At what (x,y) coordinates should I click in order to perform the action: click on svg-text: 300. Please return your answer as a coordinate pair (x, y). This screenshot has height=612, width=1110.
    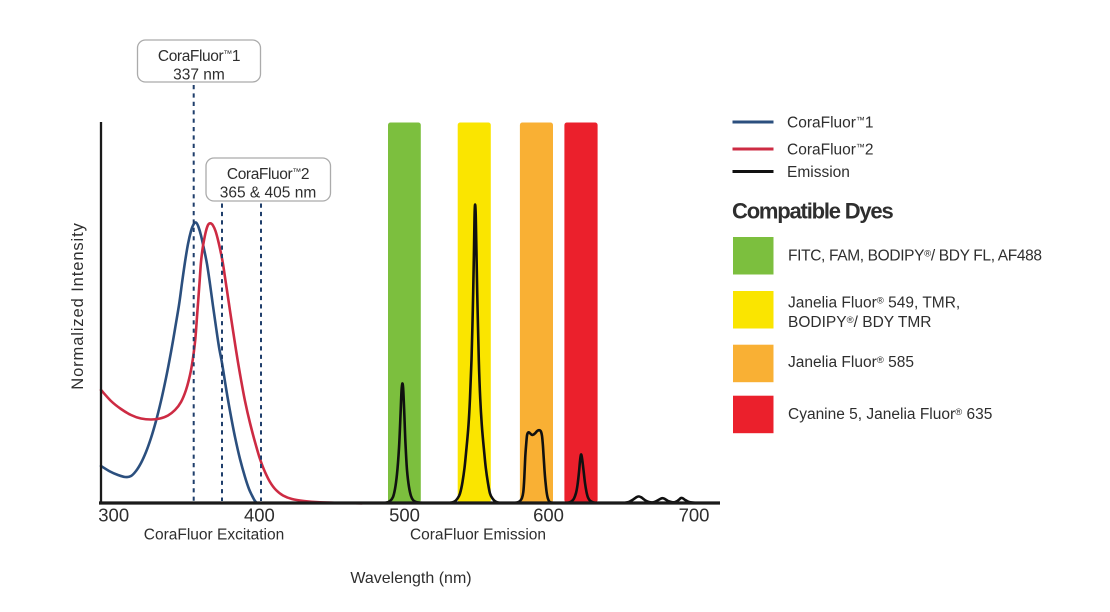
    Looking at the image, I should click on (113, 515).